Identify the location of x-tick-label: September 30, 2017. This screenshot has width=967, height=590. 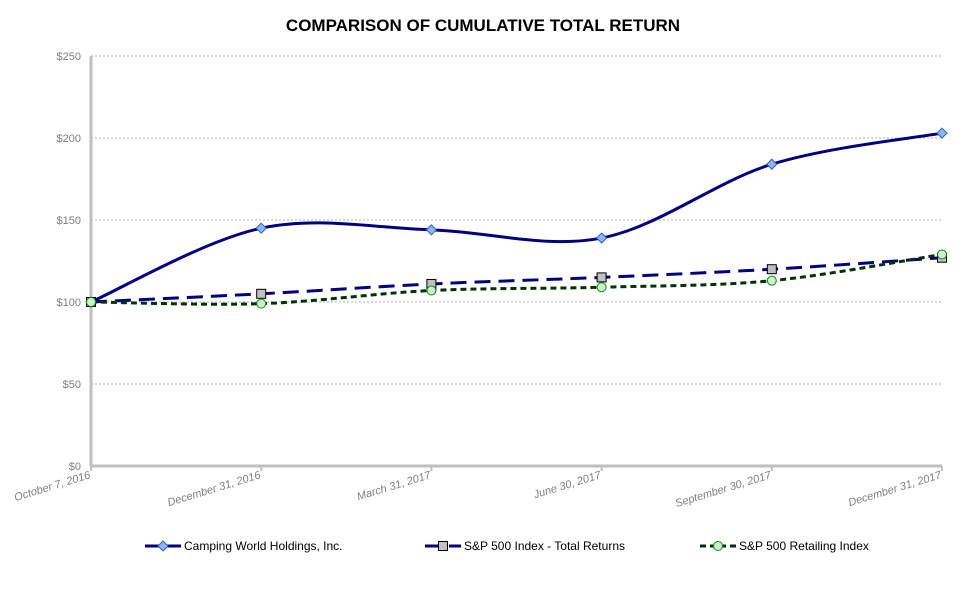
(724, 489).